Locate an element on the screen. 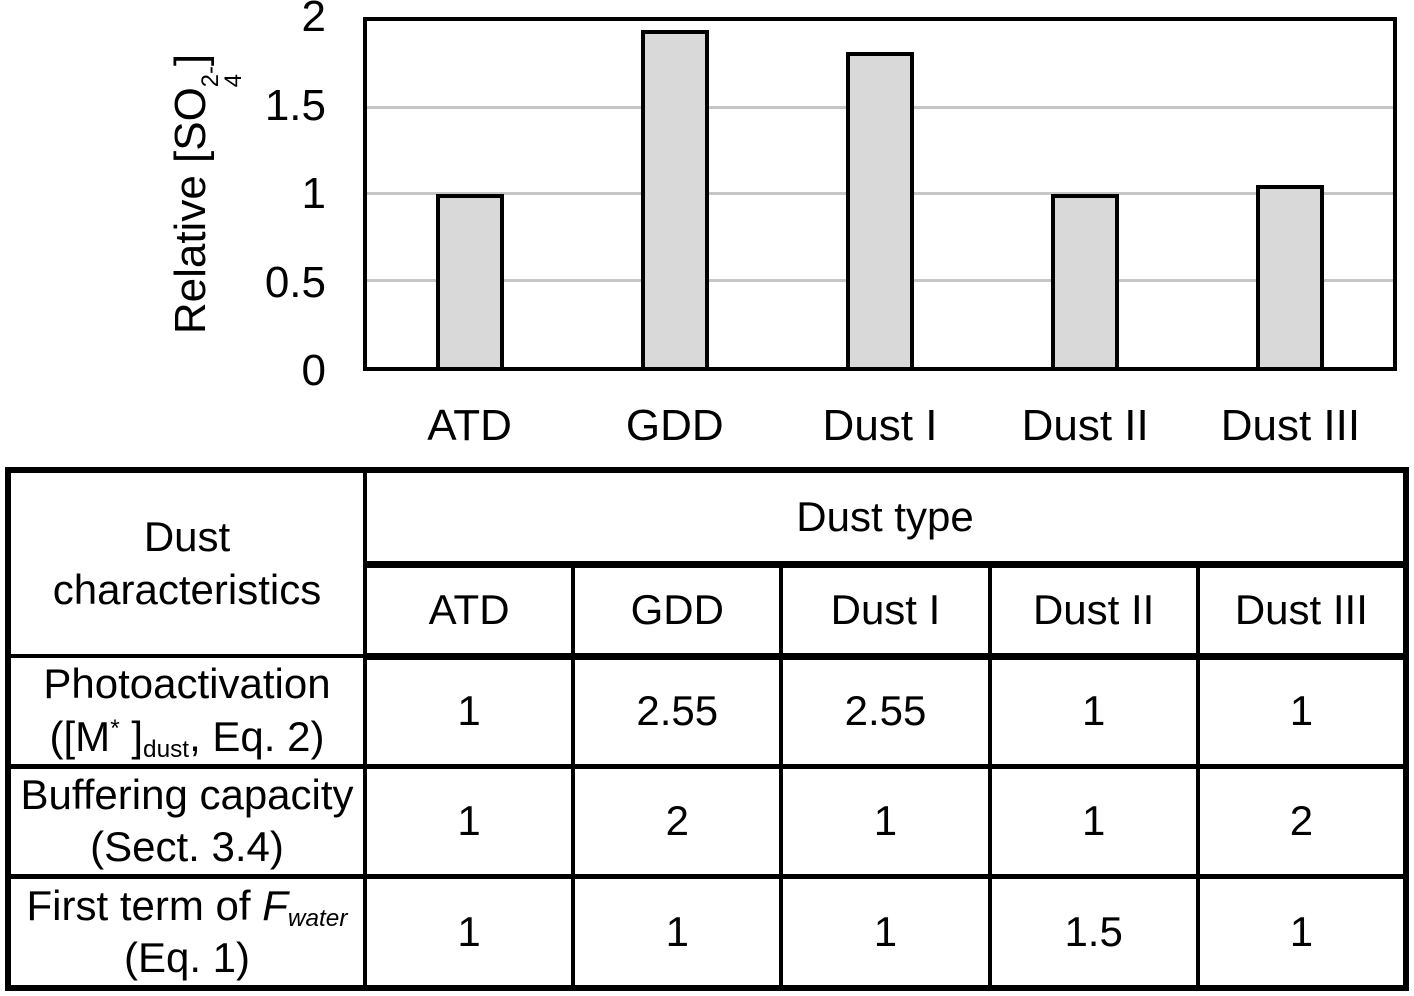 This screenshot has width=1414, height=996. y-tick-0.5: 0.5 is located at coordinates (295, 282).